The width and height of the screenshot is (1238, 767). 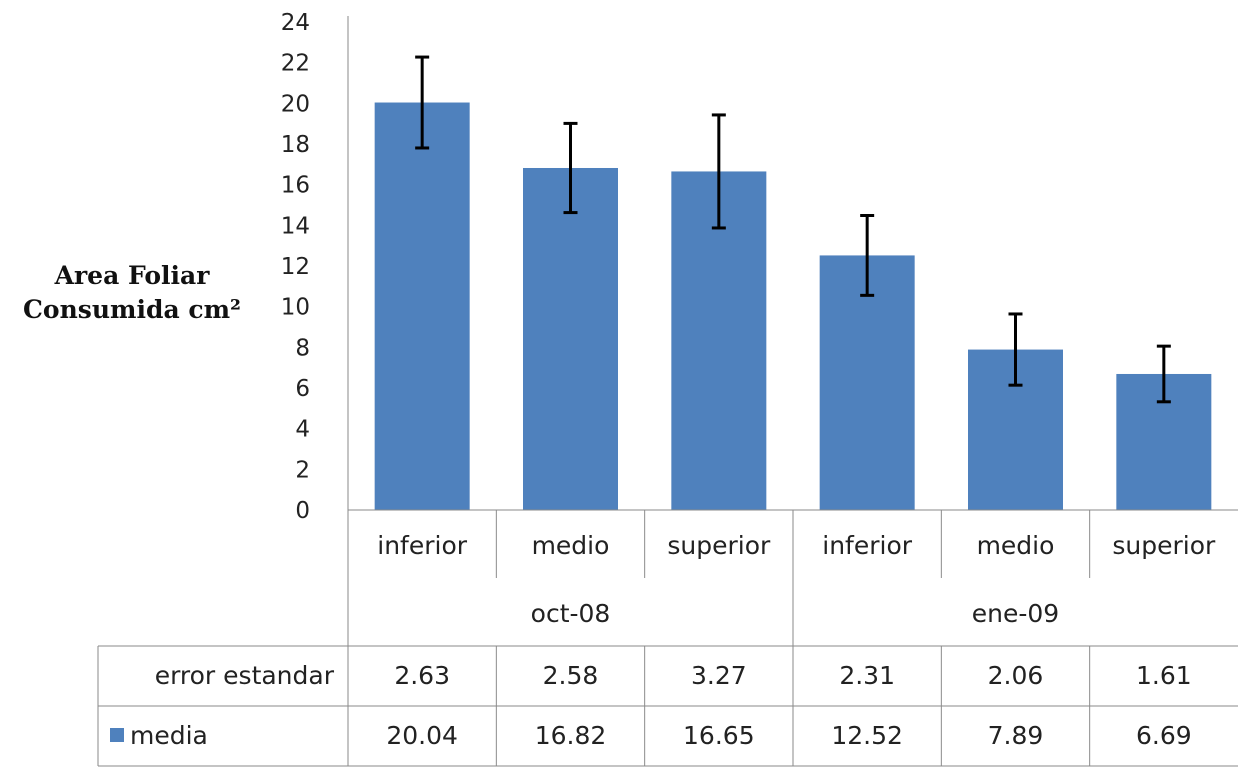 What do you see at coordinates (571, 735) in the screenshot?
I see `table-cell: 16.82` at bounding box center [571, 735].